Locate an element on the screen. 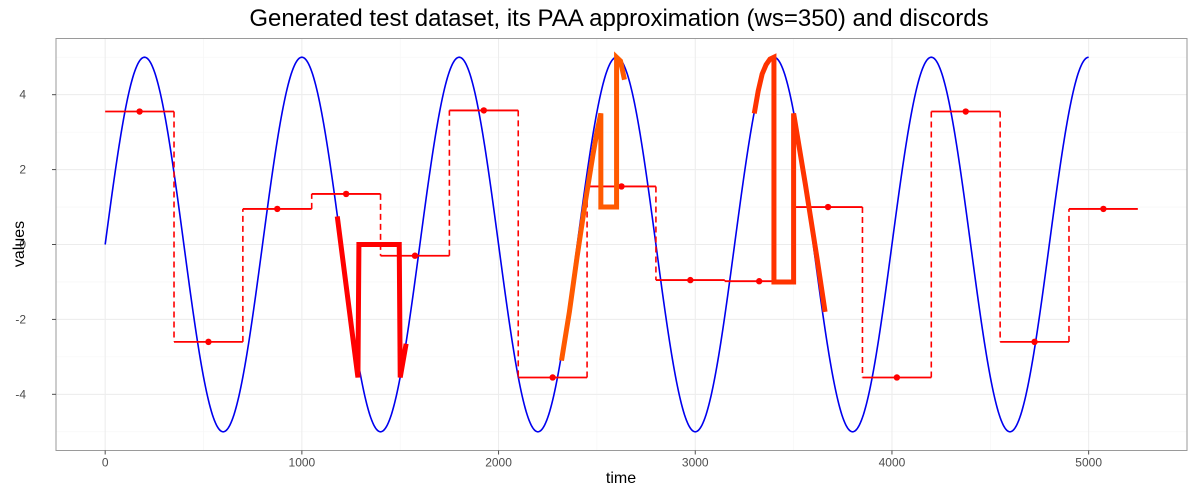 The image size is (1200, 500). x-tick-label: 1000 is located at coordinates (302, 463).